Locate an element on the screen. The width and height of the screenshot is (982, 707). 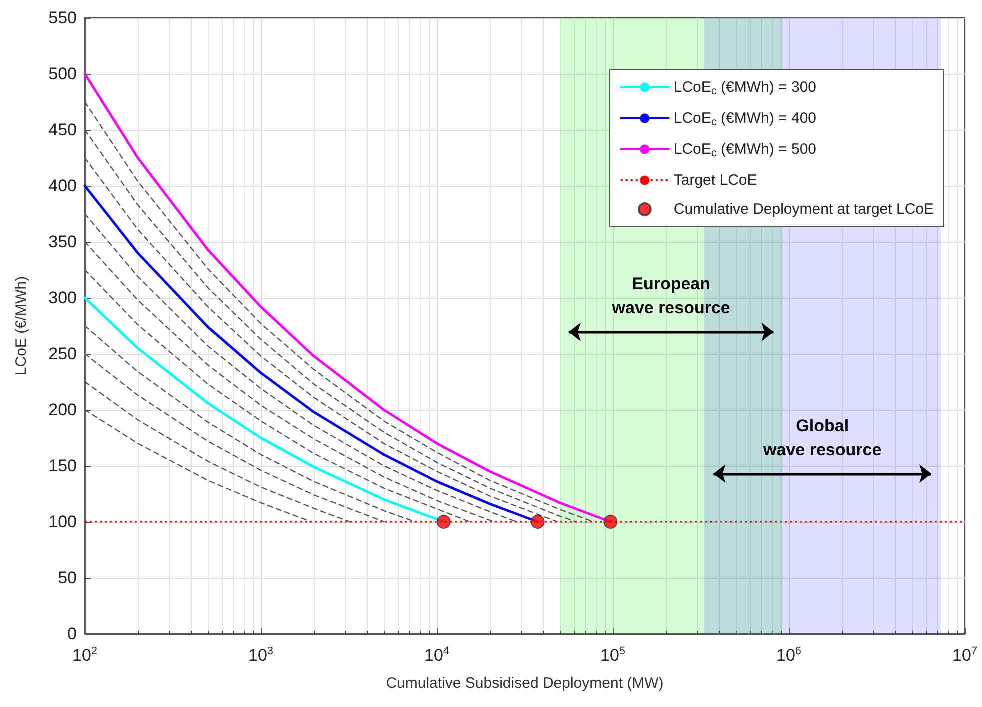
y-tick-label: 200 is located at coordinates (62, 410).